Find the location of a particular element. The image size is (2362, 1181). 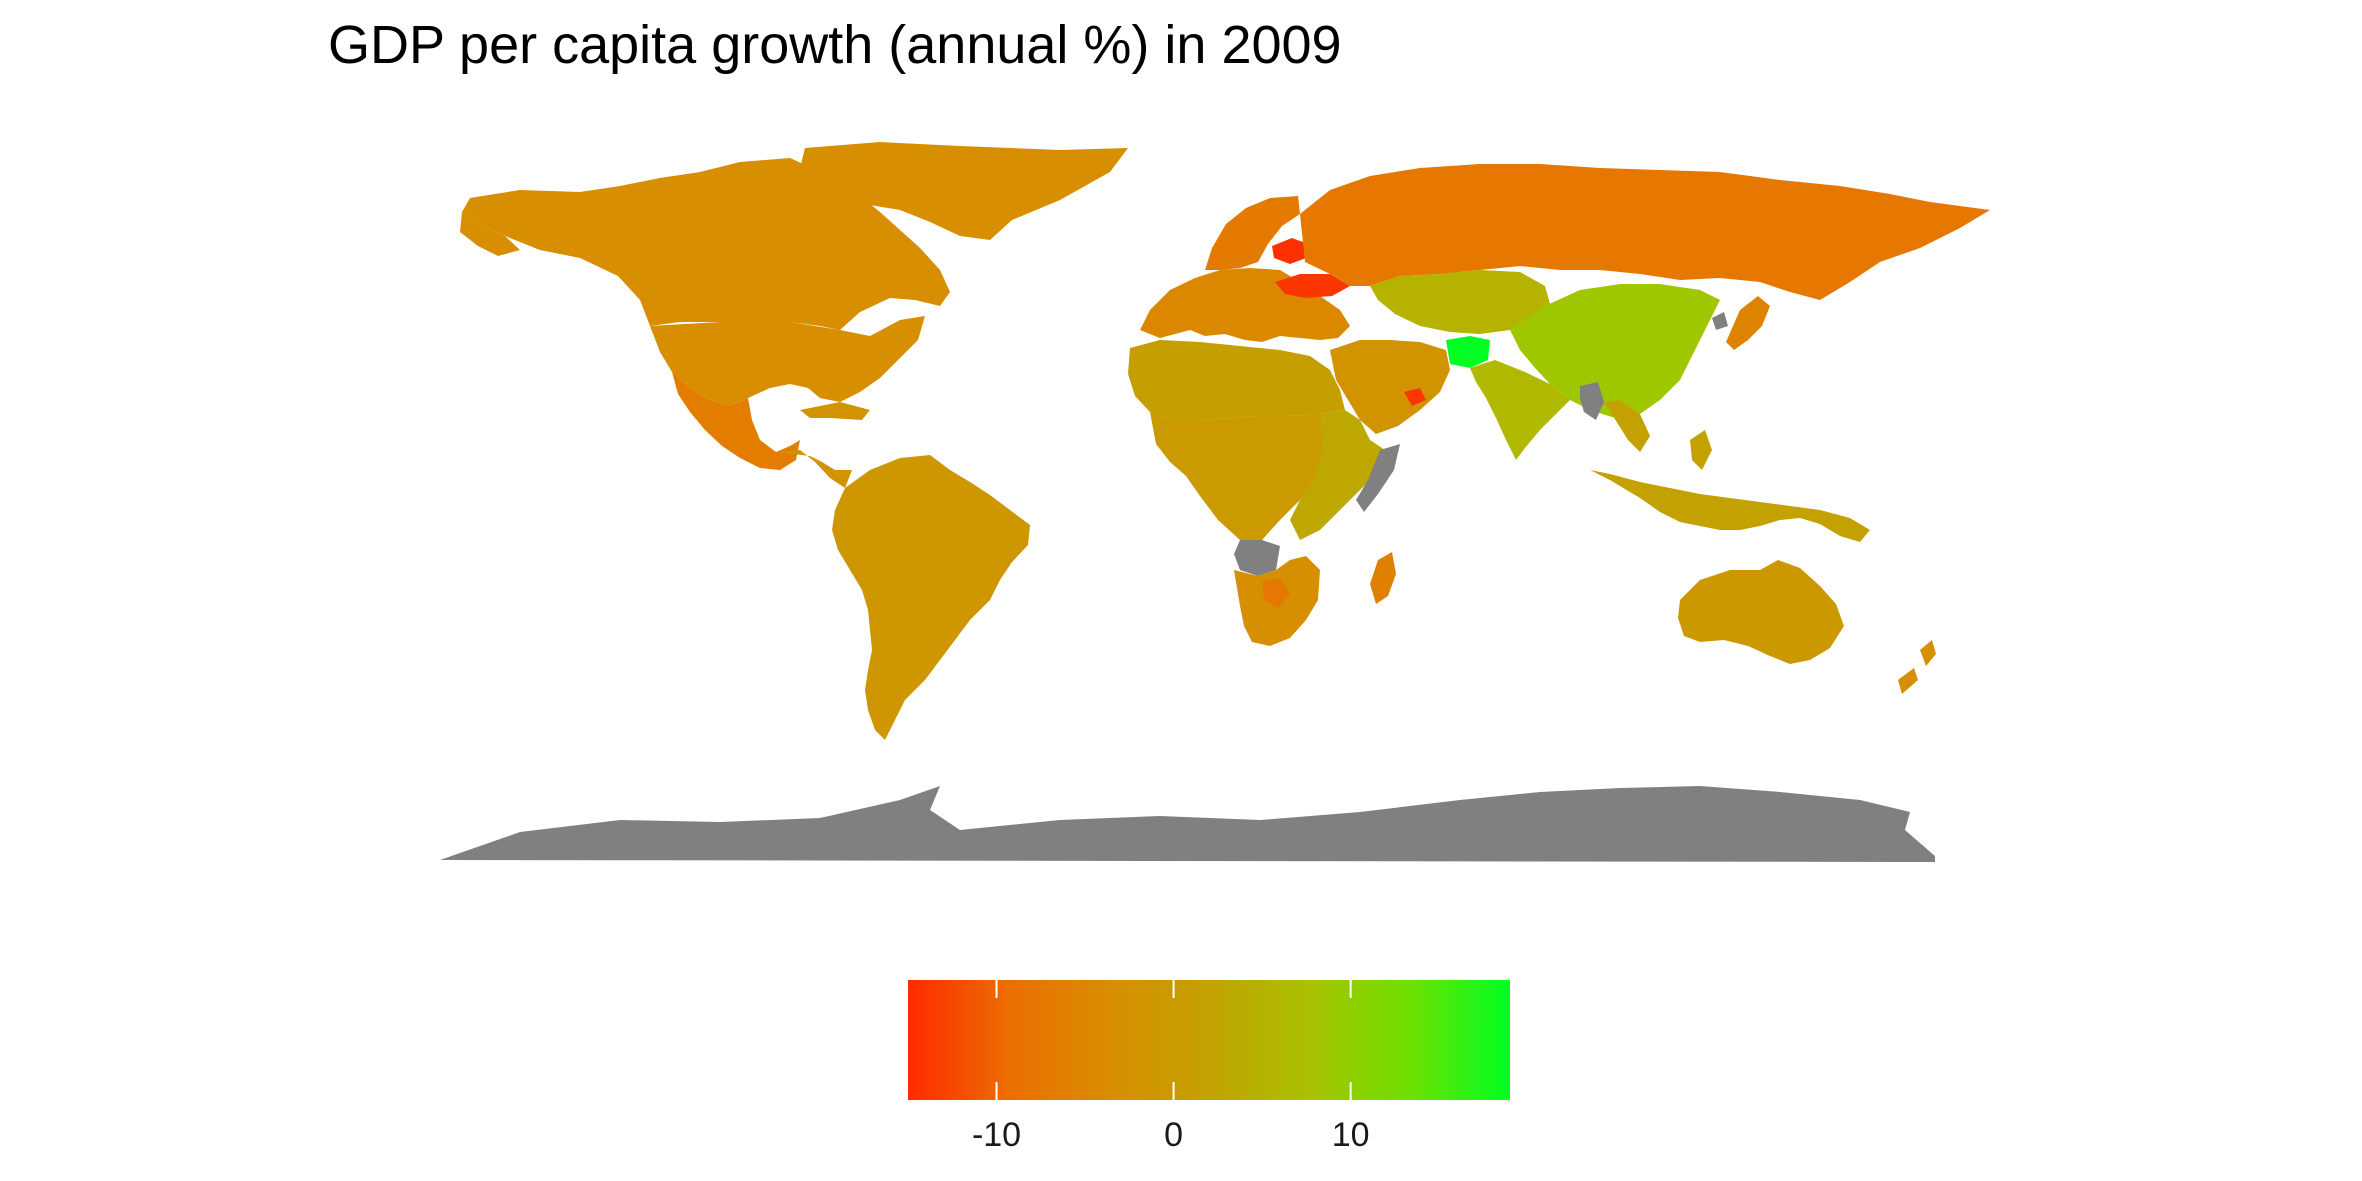

region-baltics is located at coordinates (1290, 251).